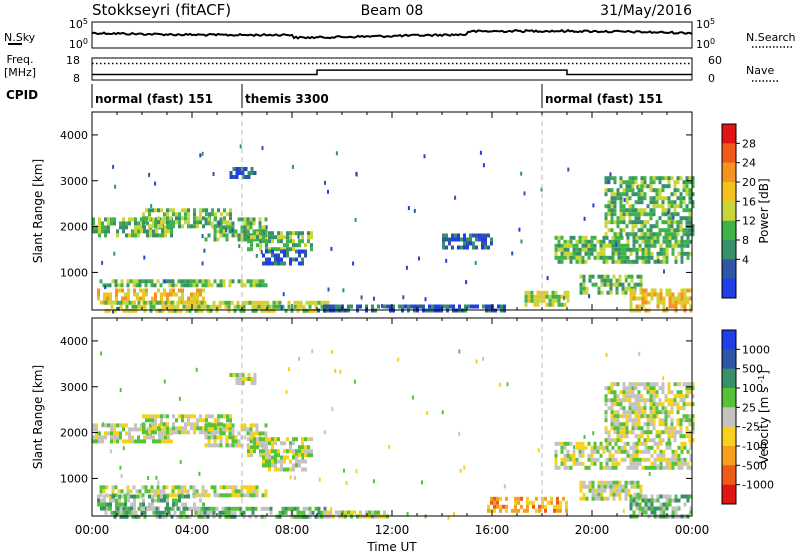 The image size is (800, 554). What do you see at coordinates (74, 227) in the screenshot?
I see `y-tick-label: 2000` at bounding box center [74, 227].